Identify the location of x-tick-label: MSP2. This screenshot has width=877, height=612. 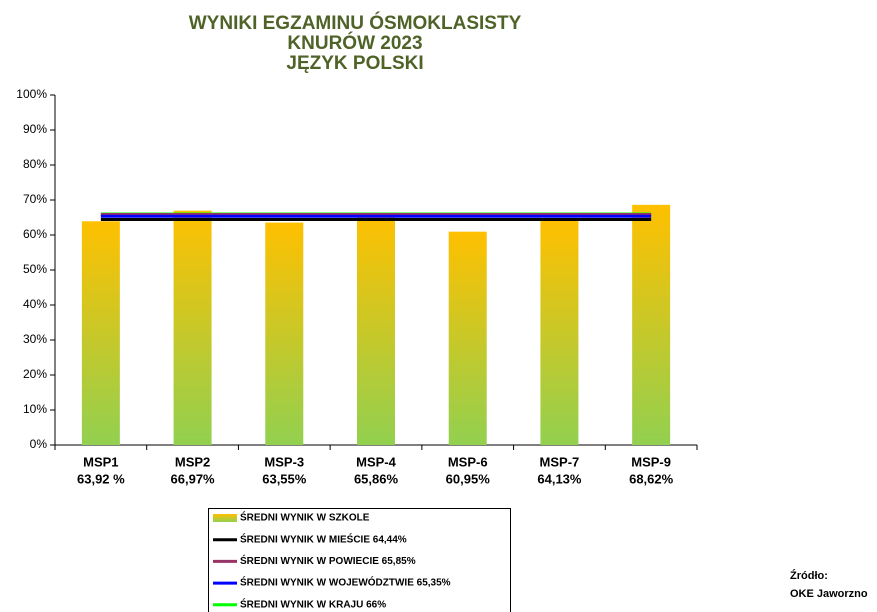
(192, 461).